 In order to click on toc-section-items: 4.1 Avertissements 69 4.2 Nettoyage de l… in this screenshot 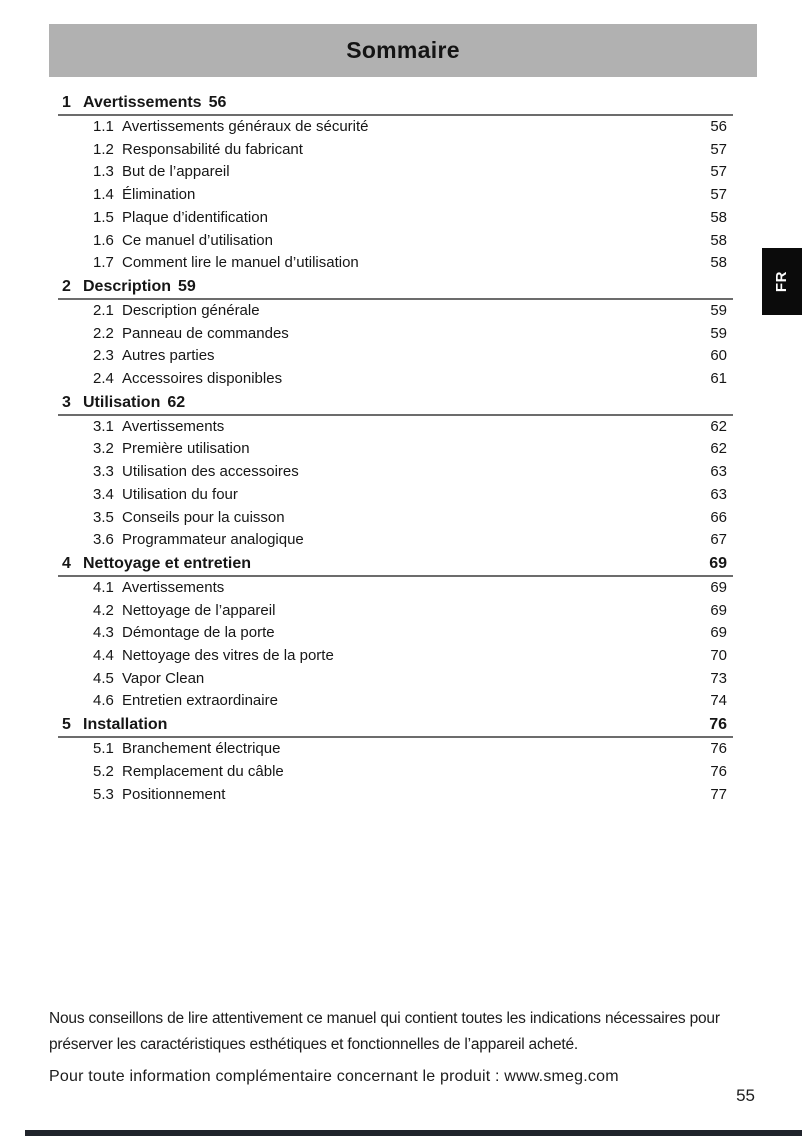, I will do `click(395, 645)`.